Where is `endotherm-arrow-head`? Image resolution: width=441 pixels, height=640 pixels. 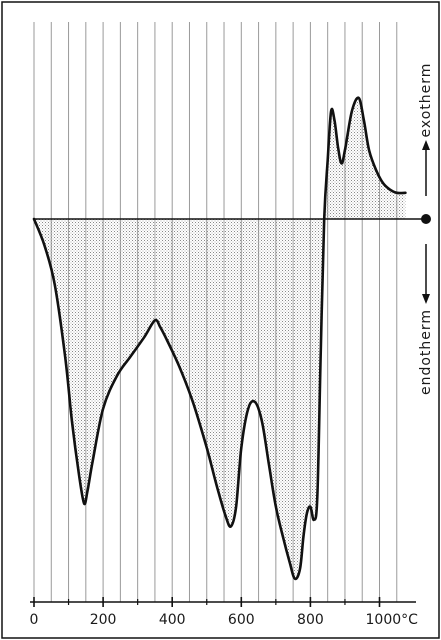 endotherm-arrow-head is located at coordinates (426, 299).